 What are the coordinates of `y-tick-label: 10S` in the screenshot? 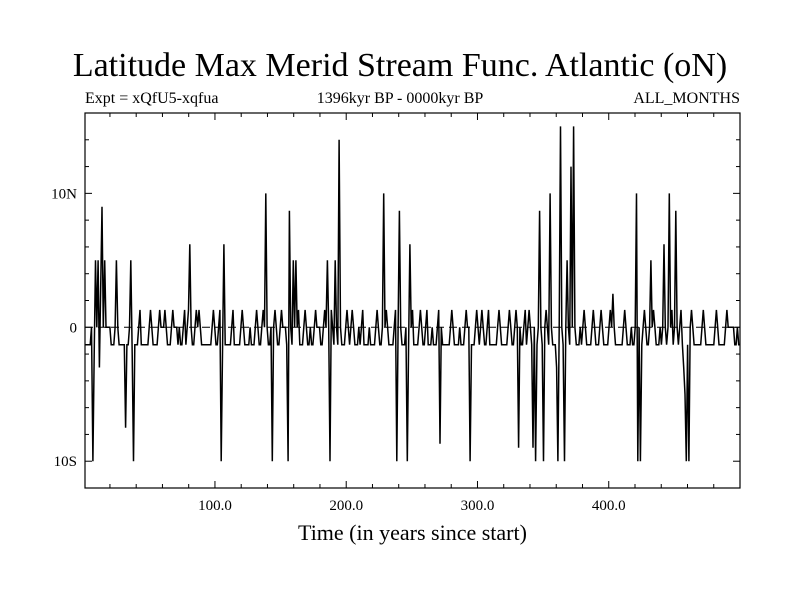 It's located at (65, 462).